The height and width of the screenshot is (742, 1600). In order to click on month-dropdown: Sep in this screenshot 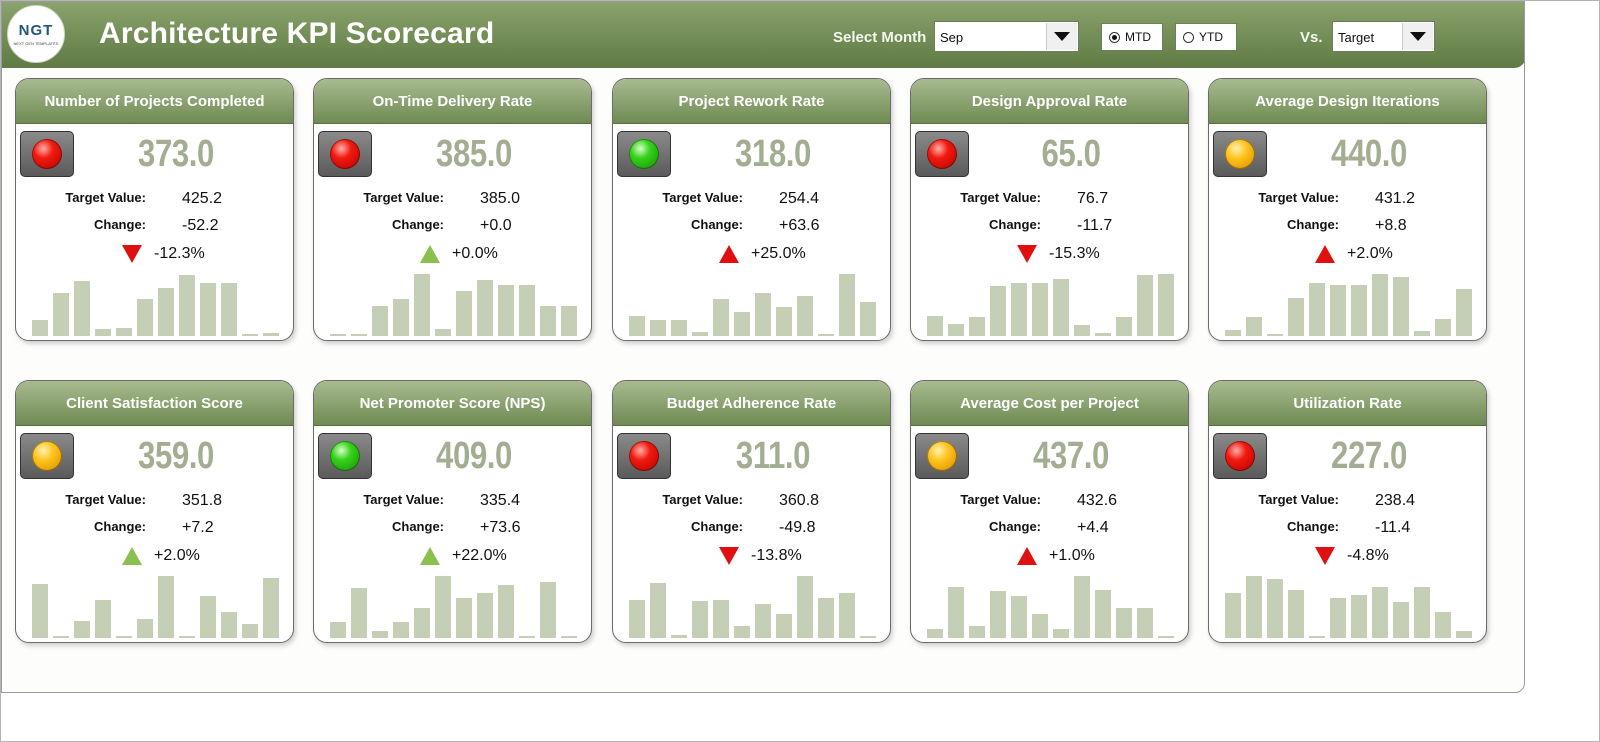, I will do `click(1006, 36)`.